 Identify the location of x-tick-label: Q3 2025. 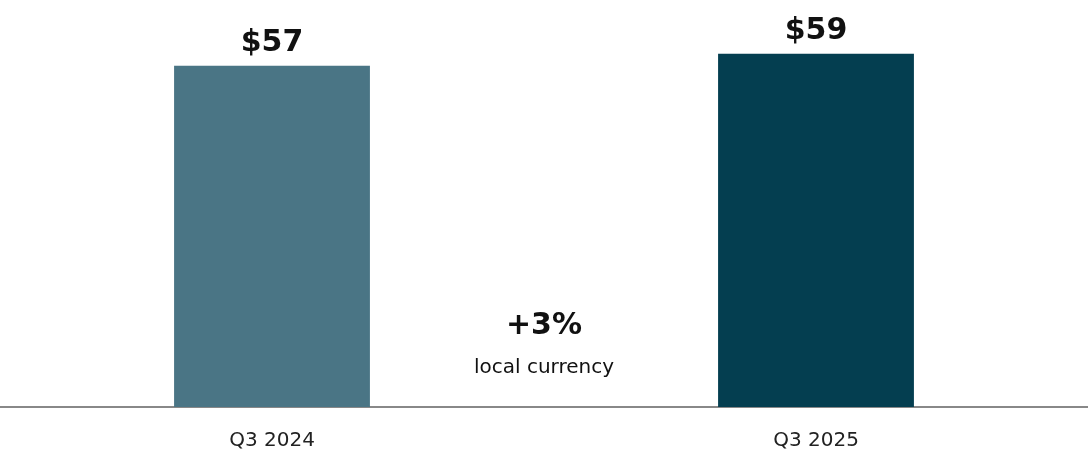
(816, 439).